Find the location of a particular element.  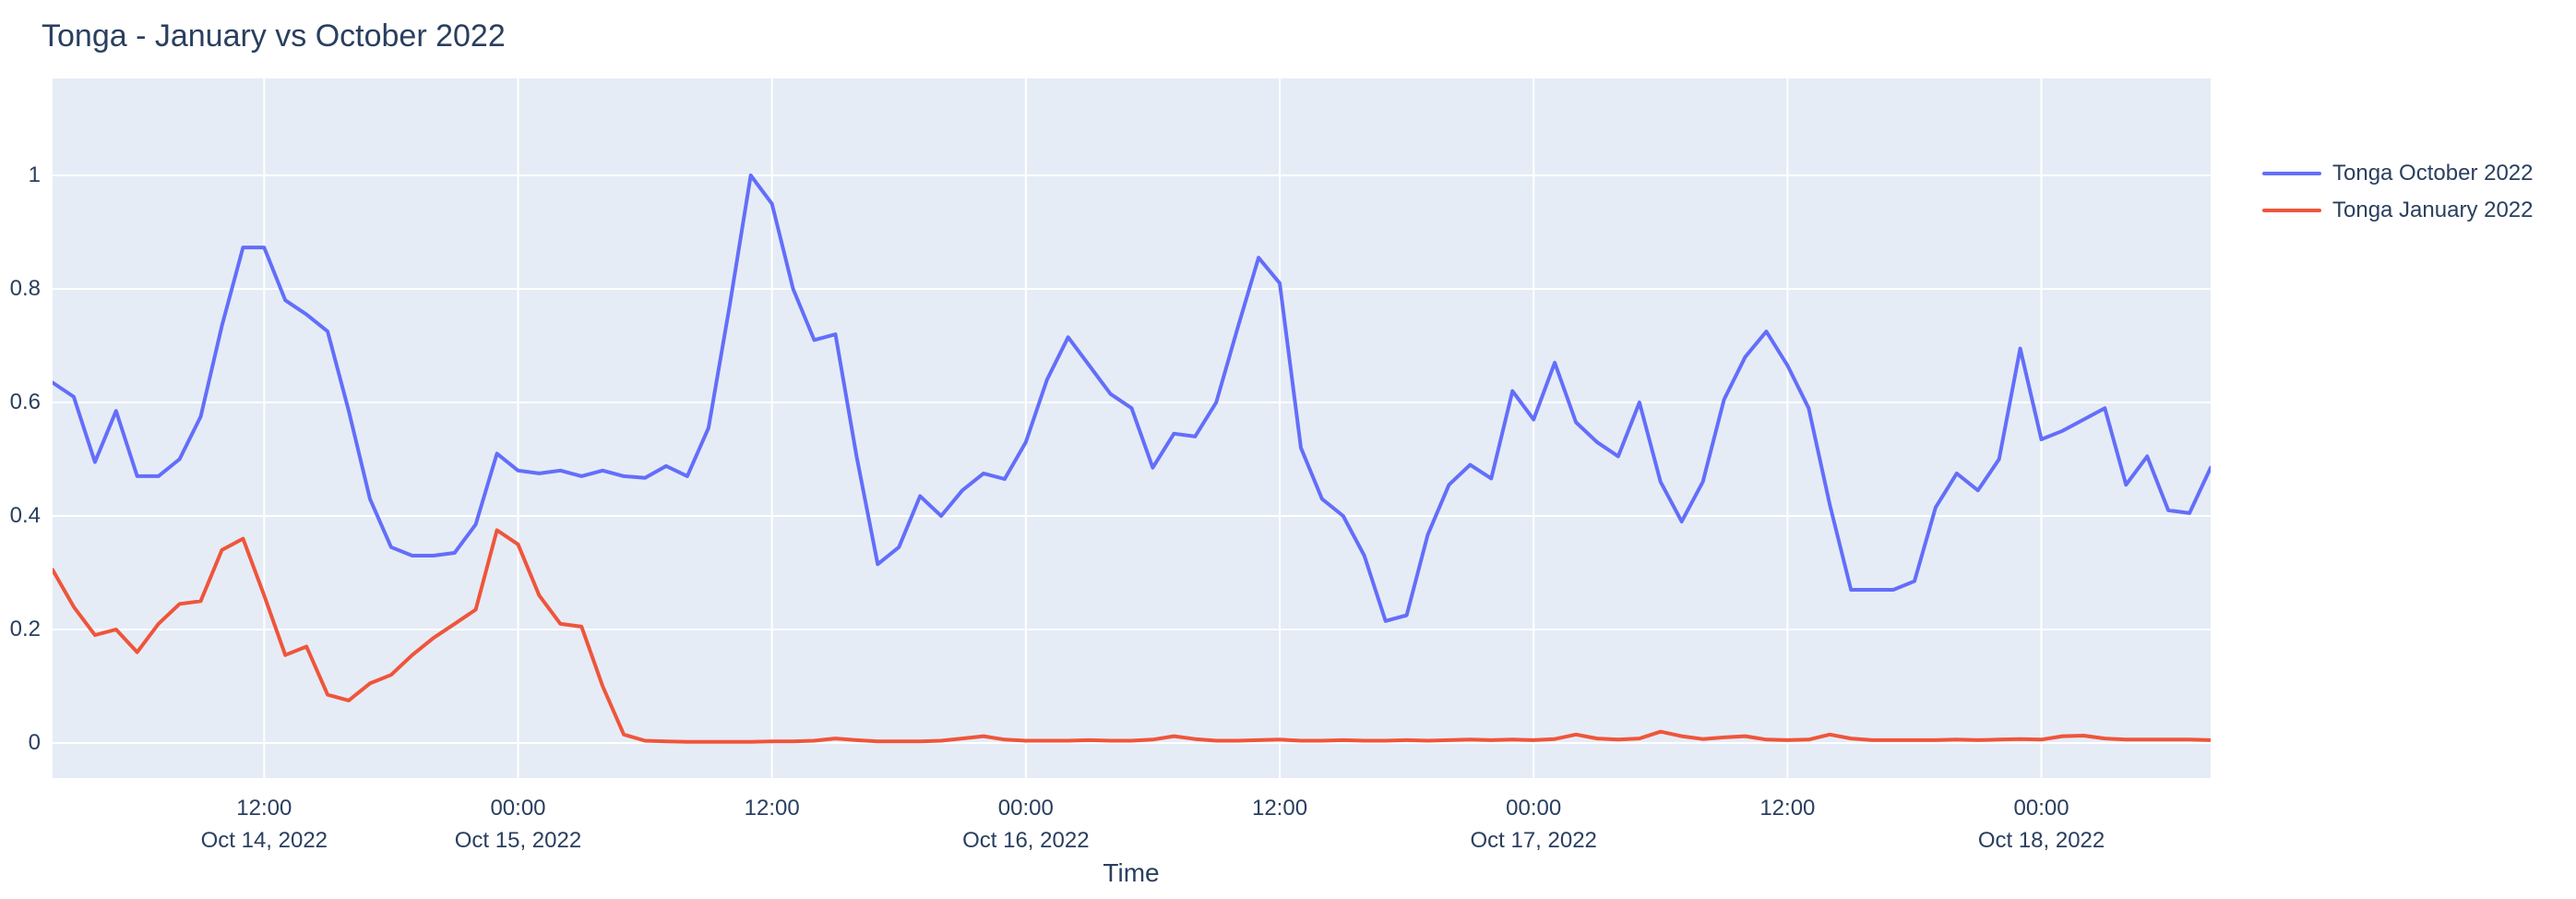

legend-label: Tonga January 2022 is located at coordinates (2433, 210).